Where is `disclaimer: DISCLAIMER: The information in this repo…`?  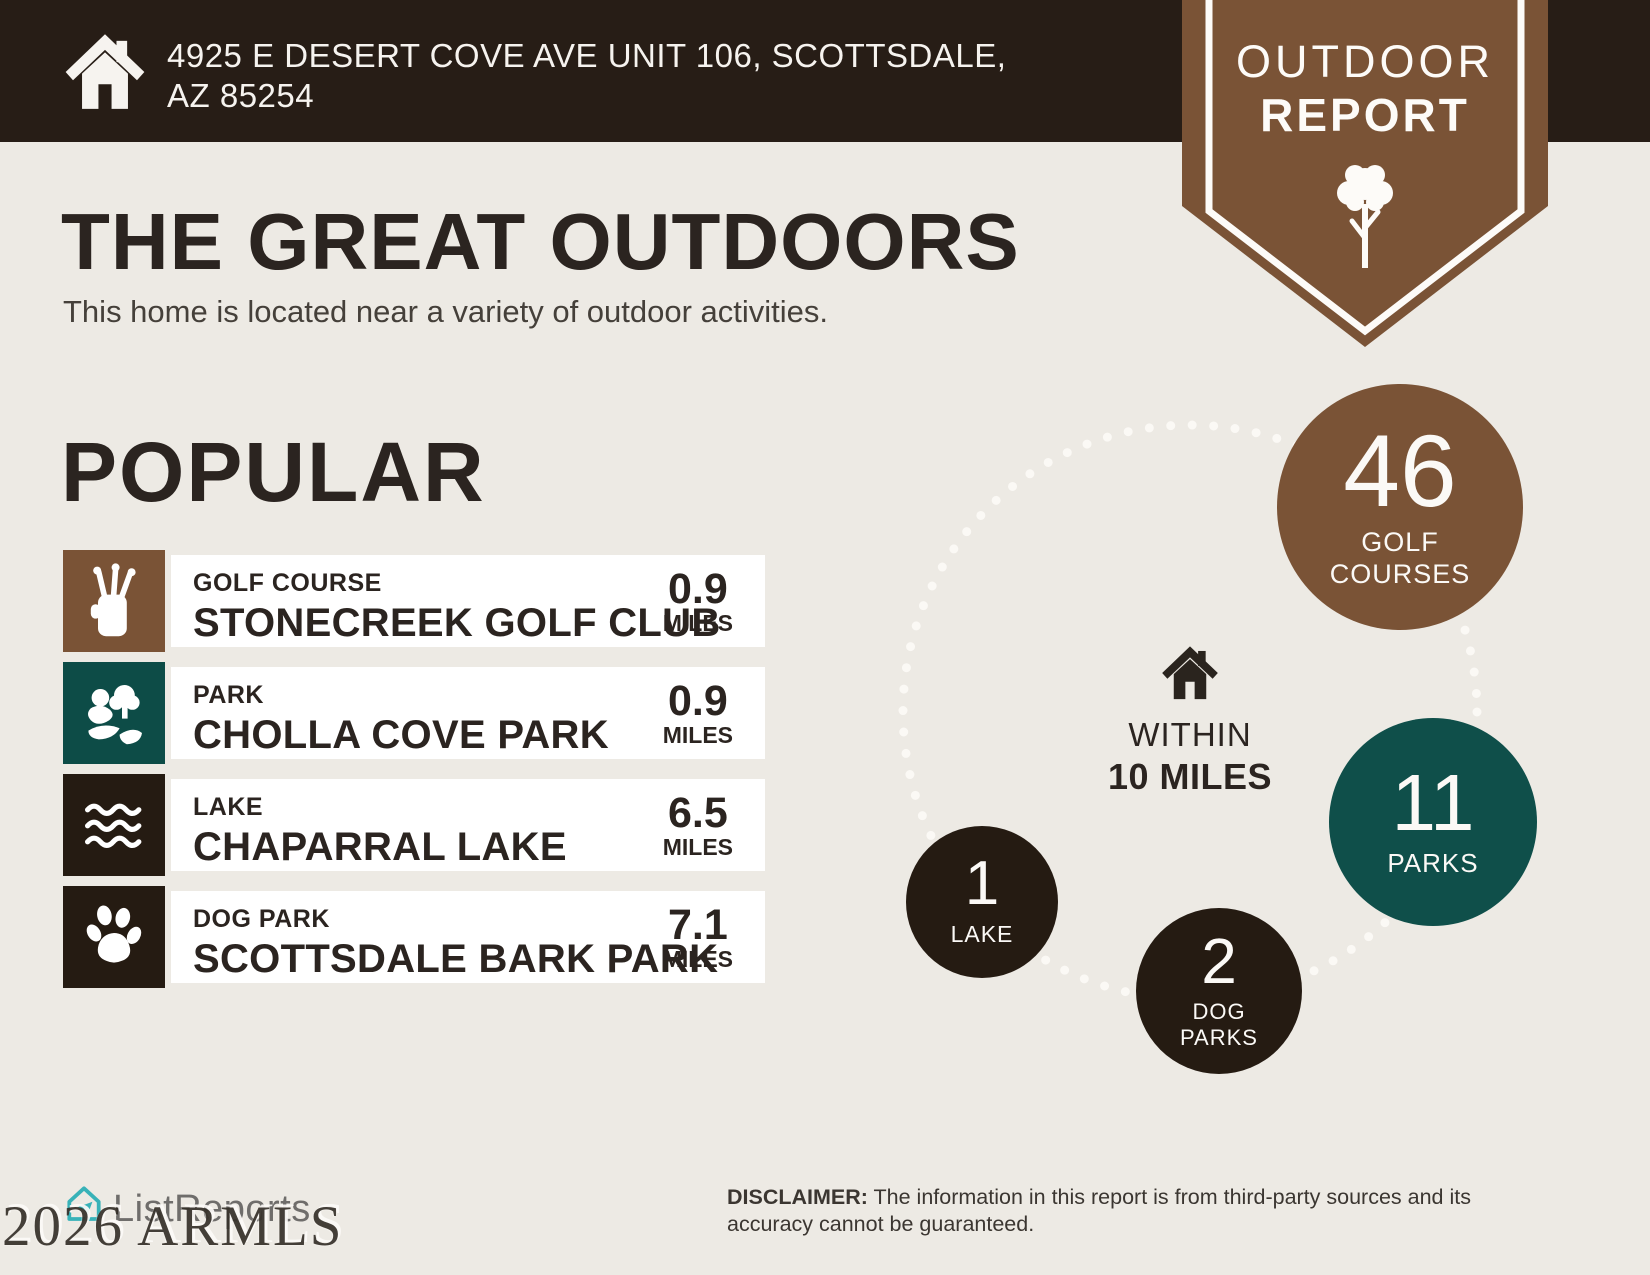 disclaimer: DISCLAIMER: The information in this repo… is located at coordinates (1102, 1211).